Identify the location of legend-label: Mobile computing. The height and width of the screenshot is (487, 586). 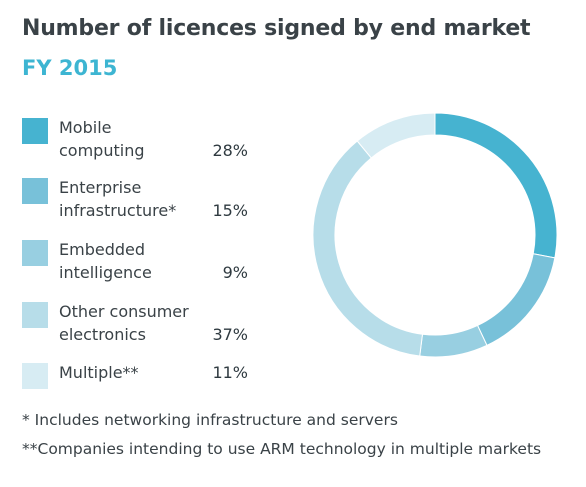
(102, 139).